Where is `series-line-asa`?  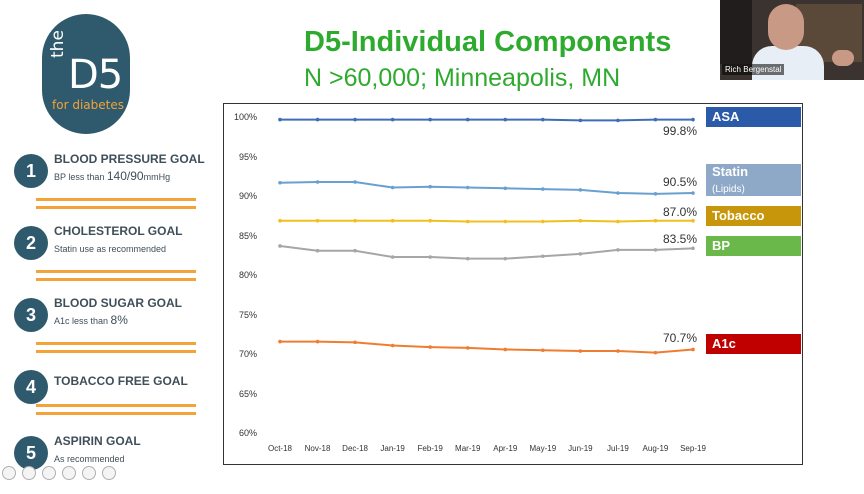 series-line-asa is located at coordinates (486, 120).